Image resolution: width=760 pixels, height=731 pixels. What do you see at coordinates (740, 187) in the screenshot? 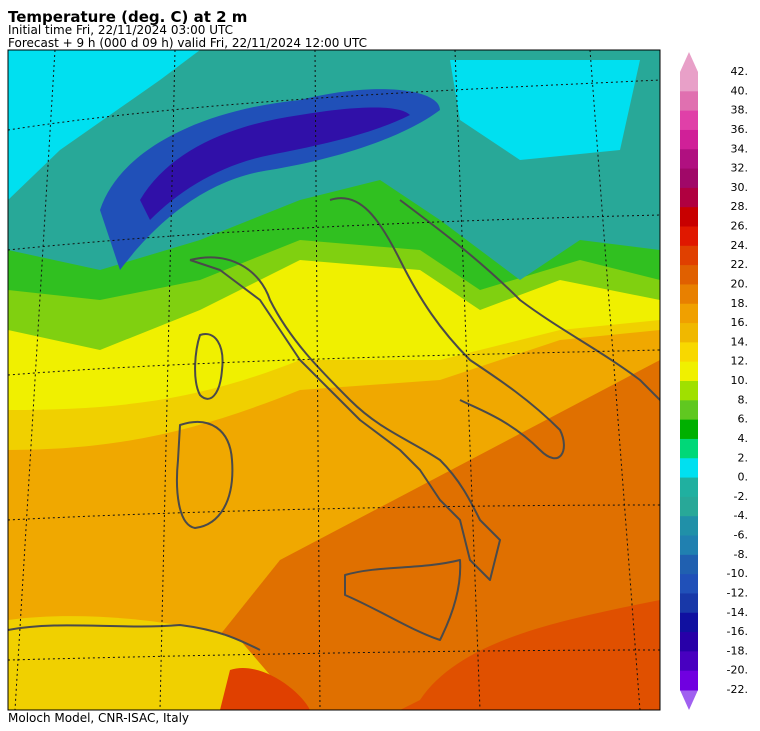
I see `colorbar-label: 30.` at bounding box center [740, 187].